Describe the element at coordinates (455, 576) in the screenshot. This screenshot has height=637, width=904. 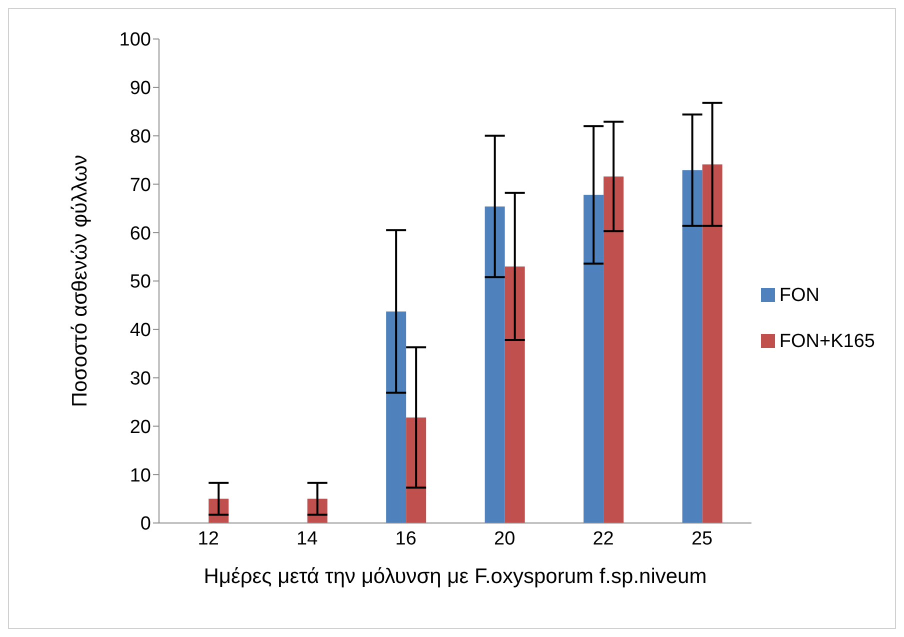
I see `x-axis-title: Ημέρες μετά την μόλυνση με F.oxysporum f.sp.niveum` at that location.